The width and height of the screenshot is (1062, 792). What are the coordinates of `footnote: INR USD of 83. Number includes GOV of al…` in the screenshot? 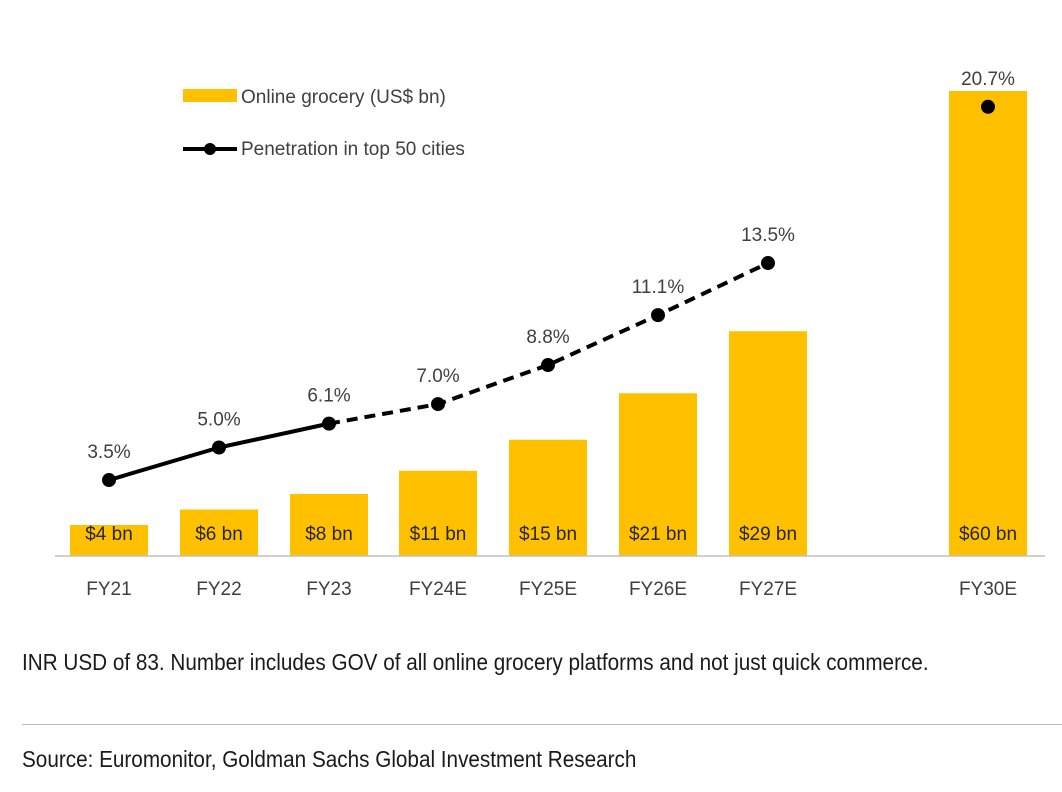 It's located at (475, 662).